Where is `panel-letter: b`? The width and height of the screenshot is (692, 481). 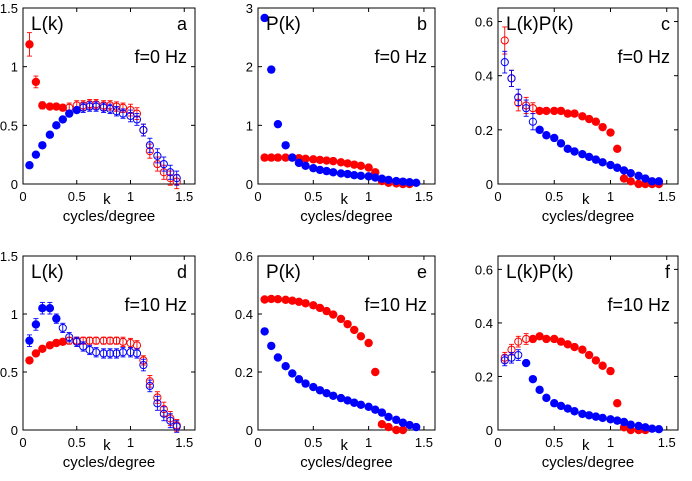
panel-letter: b is located at coordinates (422, 24).